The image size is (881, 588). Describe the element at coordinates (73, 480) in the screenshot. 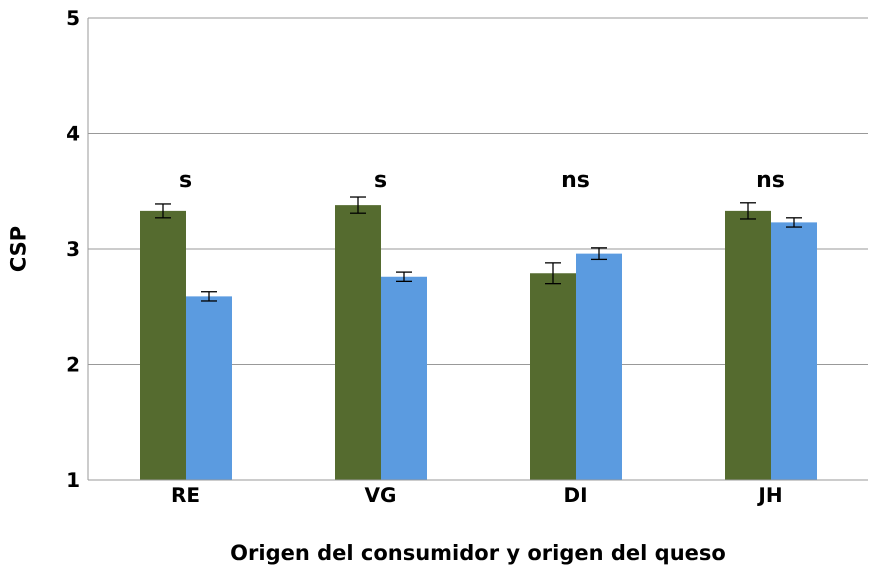

I see `y-tick-label: 1` at that location.